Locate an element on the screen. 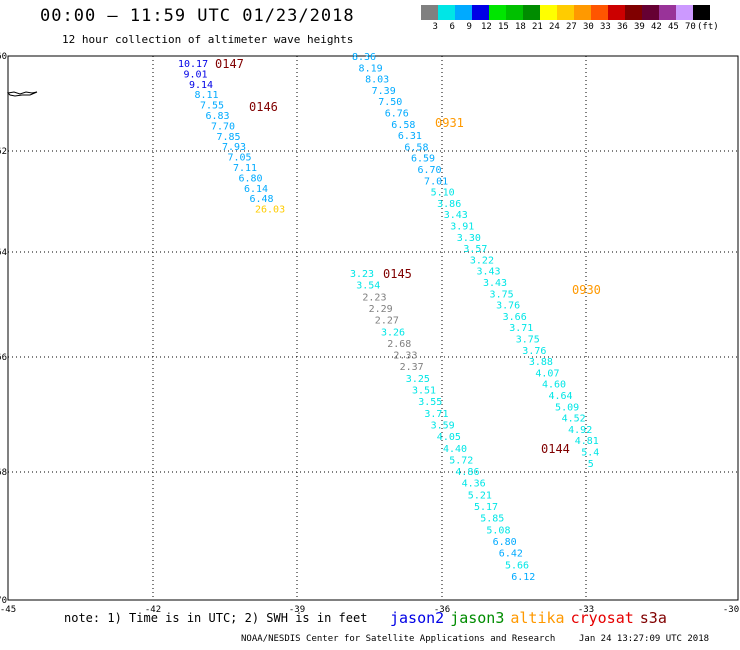 The height and width of the screenshot is (650, 740). pass-time-label: 0931 is located at coordinates (449, 123).